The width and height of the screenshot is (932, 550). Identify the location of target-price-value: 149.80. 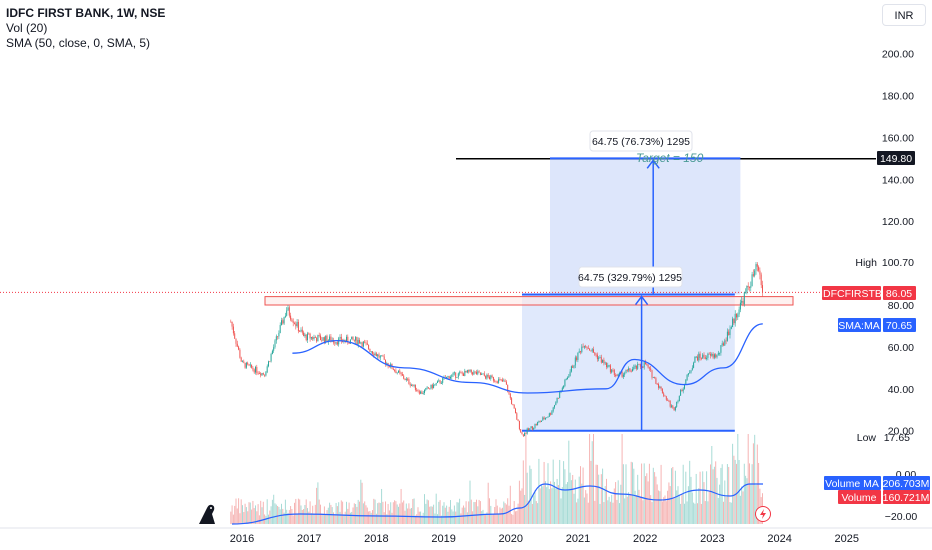
(896, 159).